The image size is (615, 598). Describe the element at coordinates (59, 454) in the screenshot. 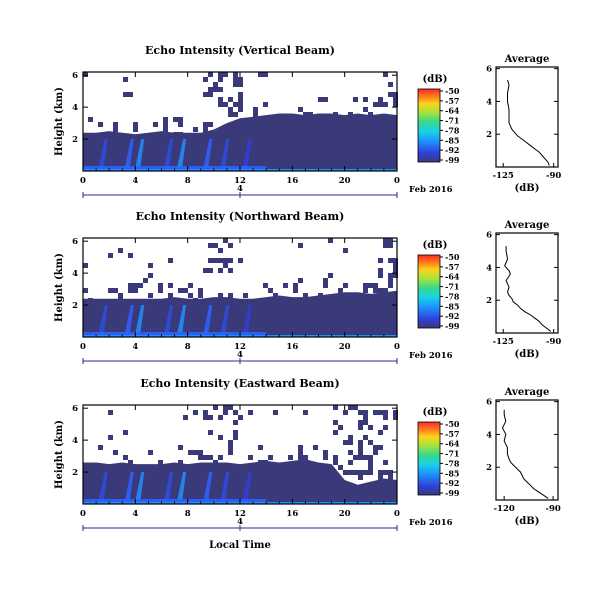

I see `y-axis-label: Height (km)` at that location.